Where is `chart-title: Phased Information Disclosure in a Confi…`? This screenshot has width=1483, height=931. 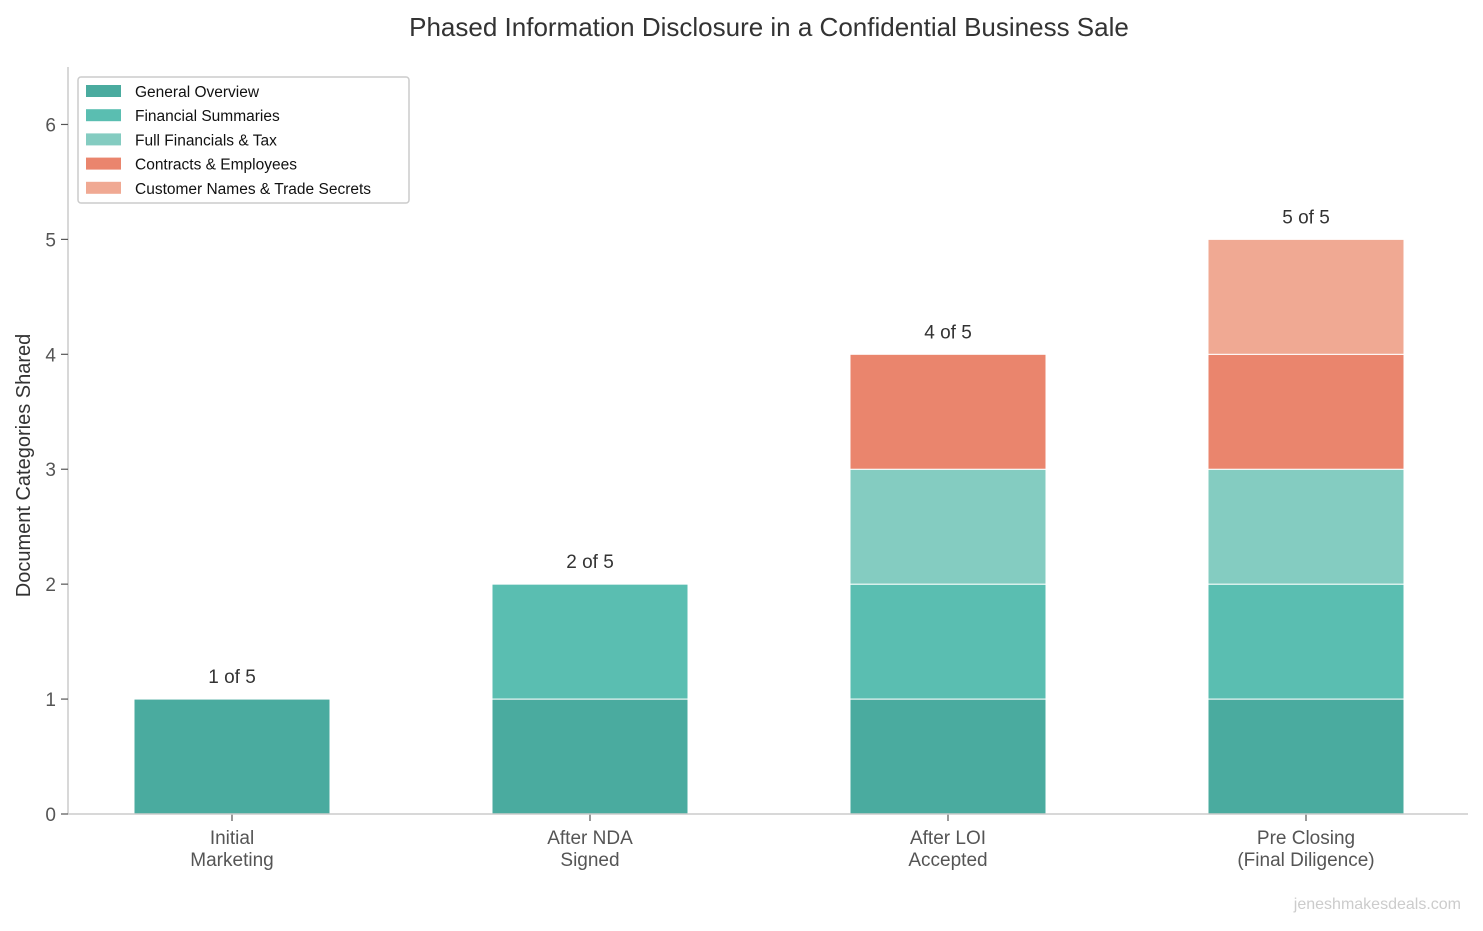
chart-title: Phased Information Disclosure in a Confi… is located at coordinates (769, 27).